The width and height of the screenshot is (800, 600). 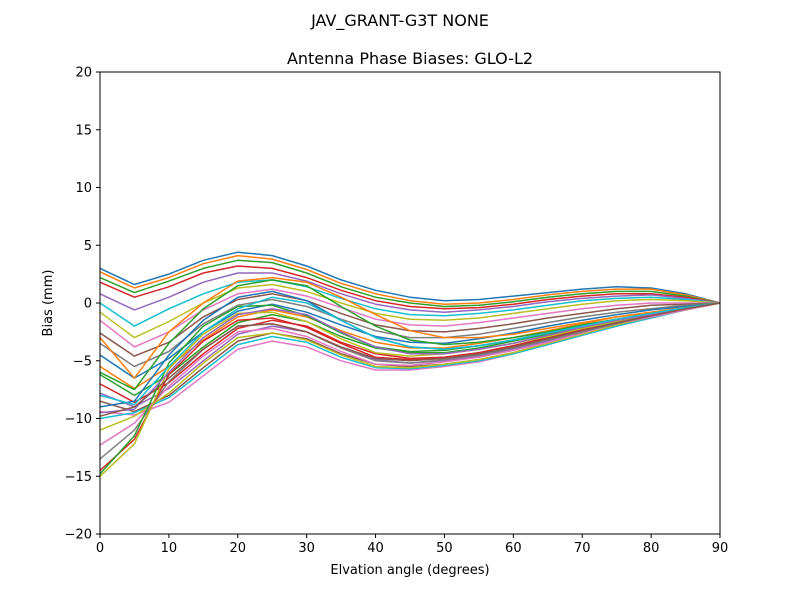 What do you see at coordinates (169, 548) in the screenshot?
I see `x-tick-label: 10` at bounding box center [169, 548].